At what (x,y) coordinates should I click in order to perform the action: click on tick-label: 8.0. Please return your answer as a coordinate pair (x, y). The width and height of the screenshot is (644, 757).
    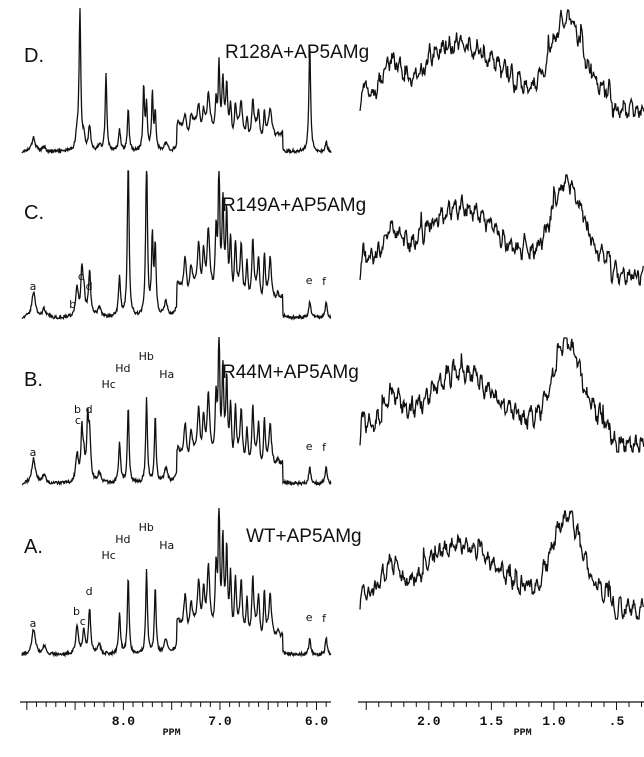
    Looking at the image, I should click on (124, 721).